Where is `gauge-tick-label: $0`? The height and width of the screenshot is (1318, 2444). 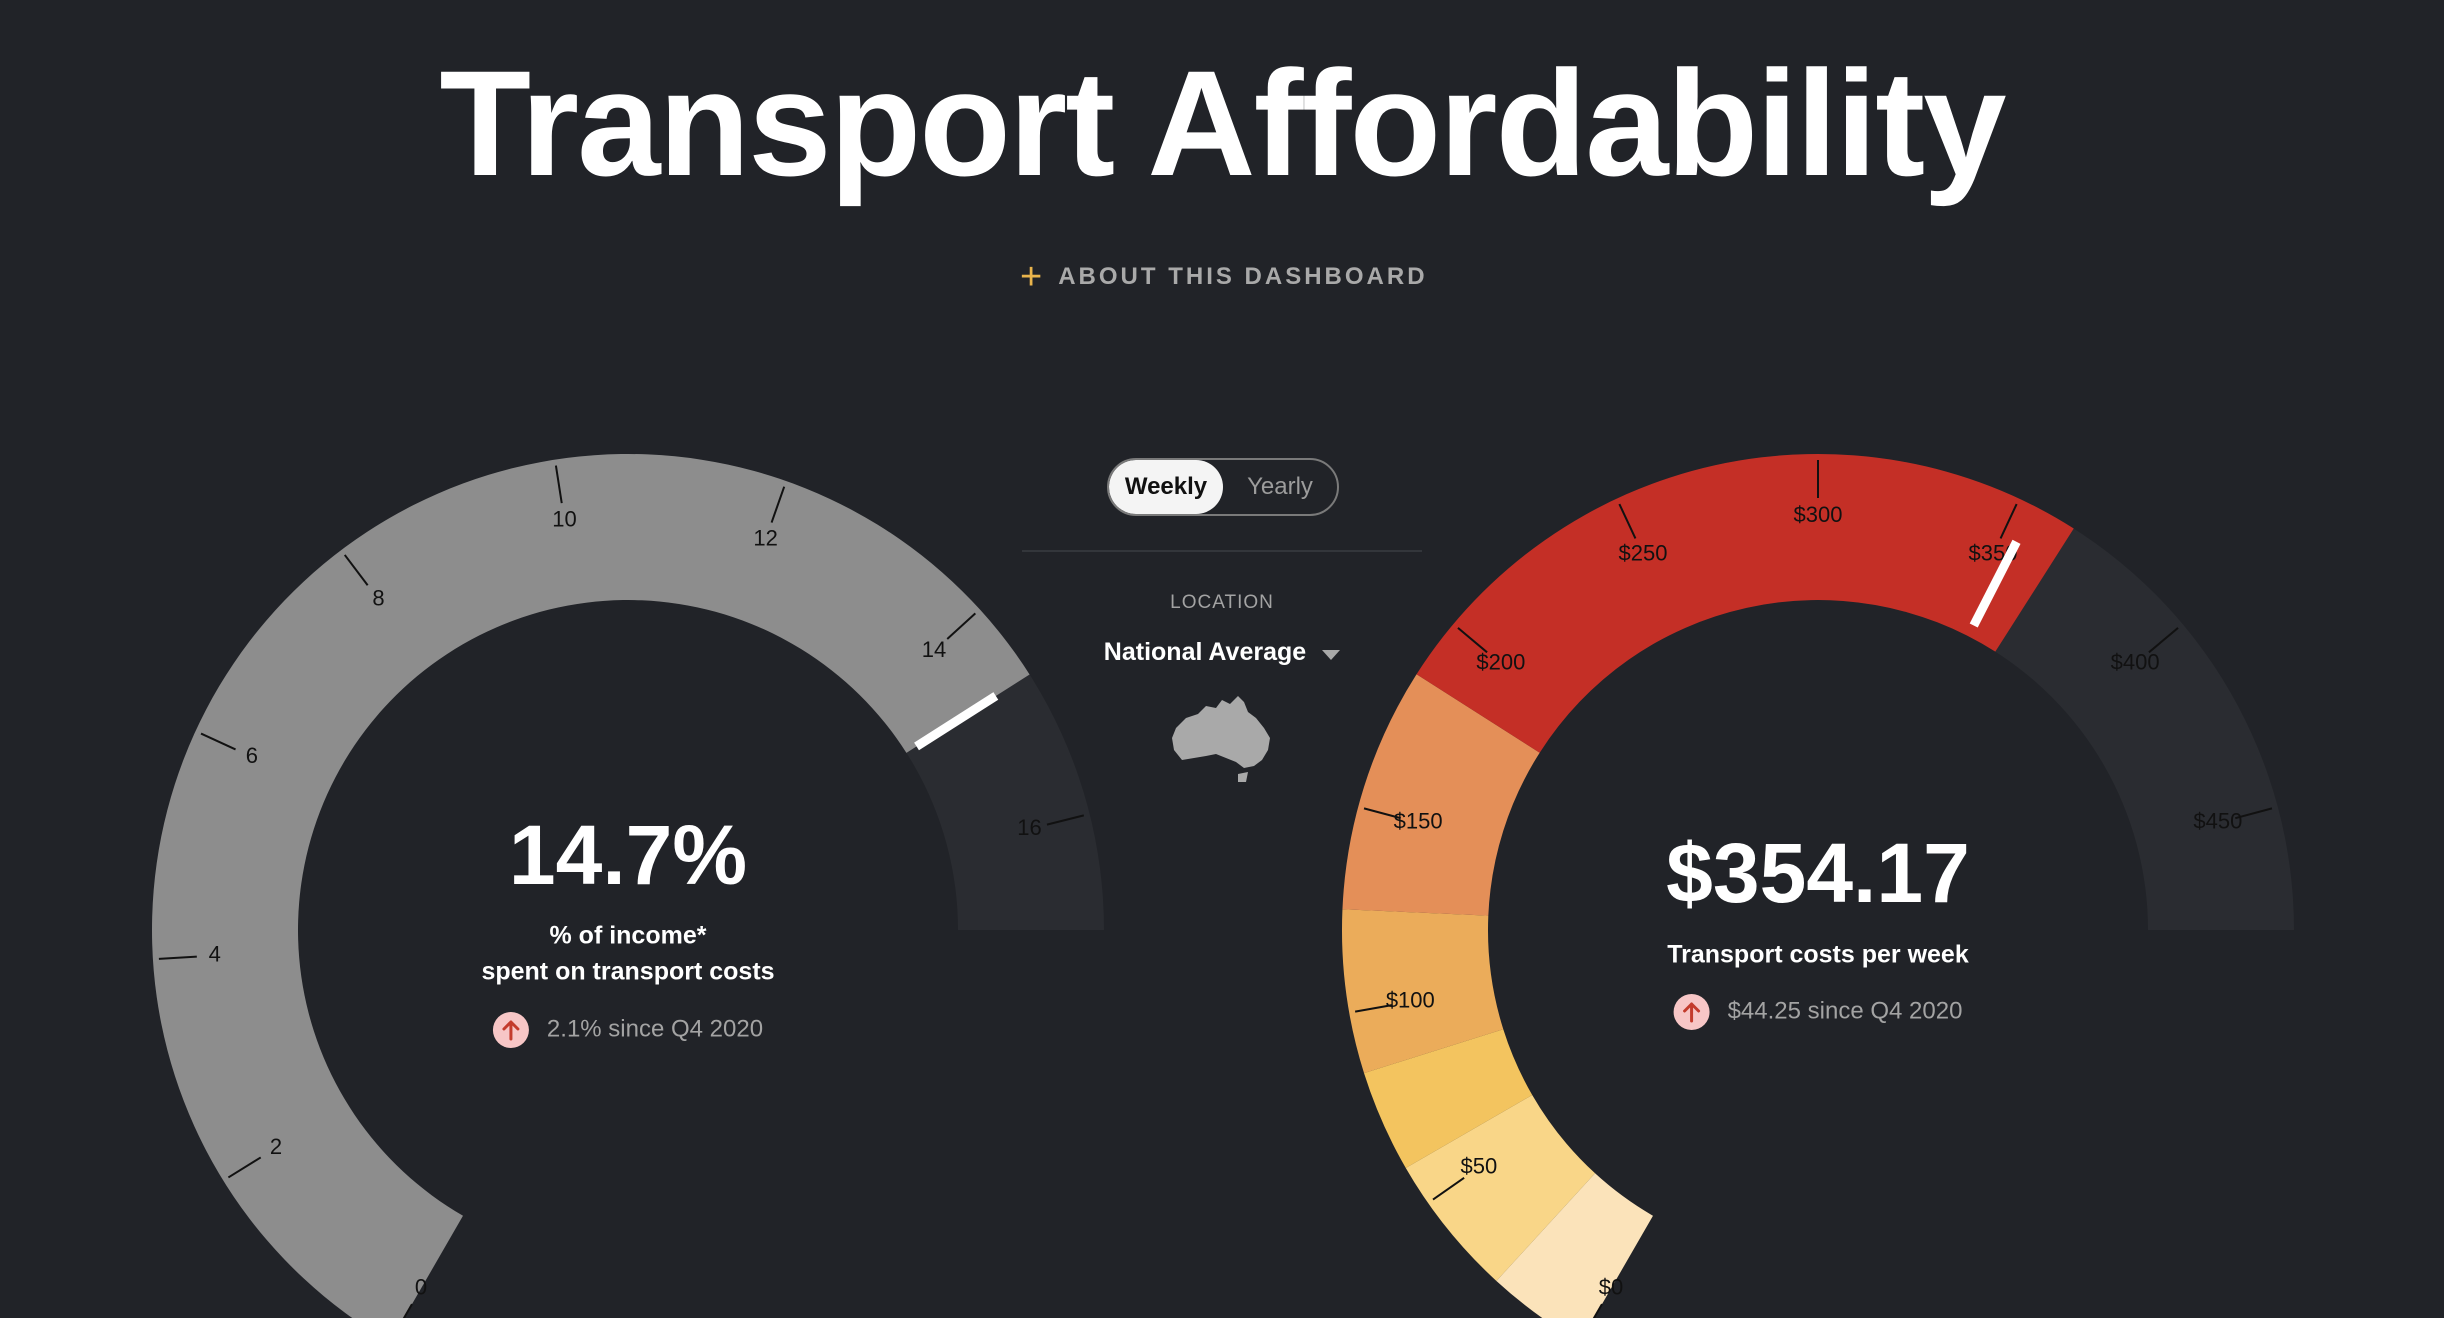
gauge-tick-label: $0 is located at coordinates (1611, 1286).